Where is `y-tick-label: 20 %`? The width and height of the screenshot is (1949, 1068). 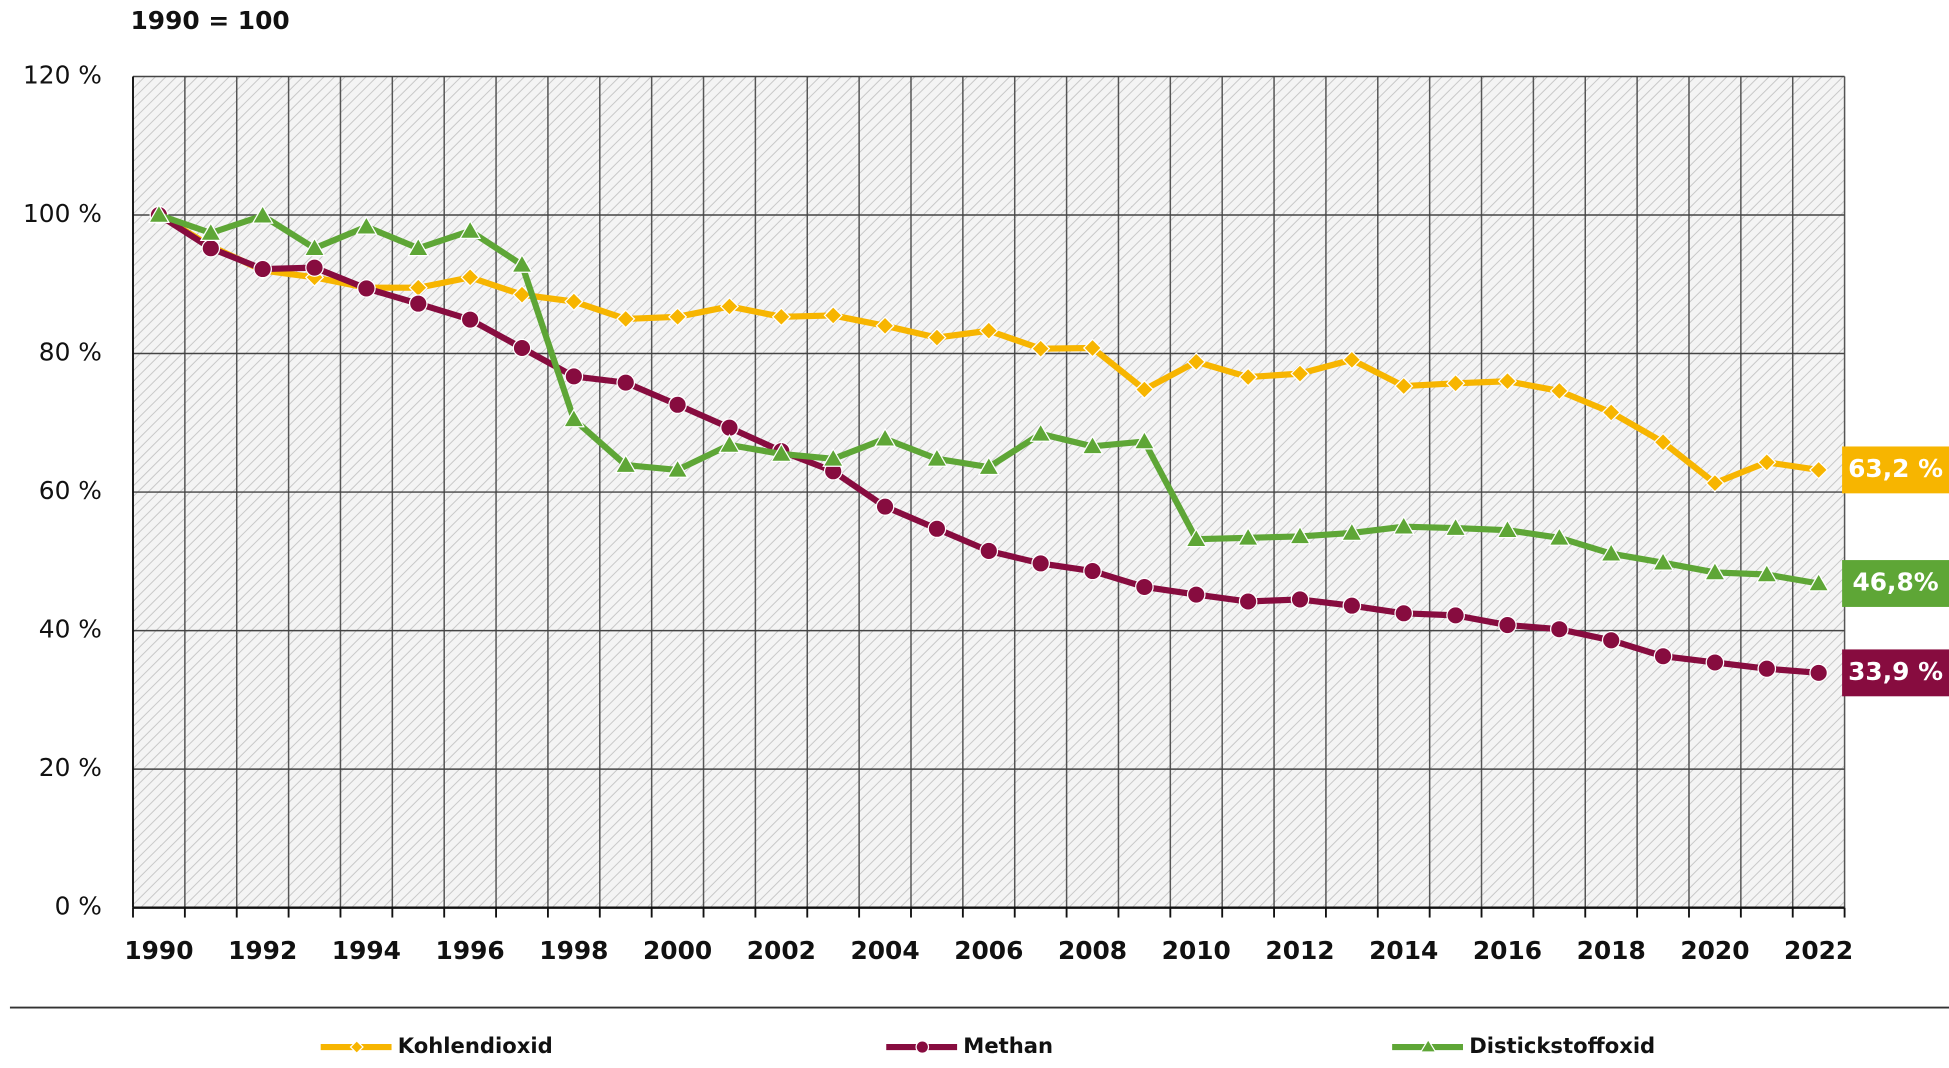
y-tick-label: 20 % is located at coordinates (70, 767).